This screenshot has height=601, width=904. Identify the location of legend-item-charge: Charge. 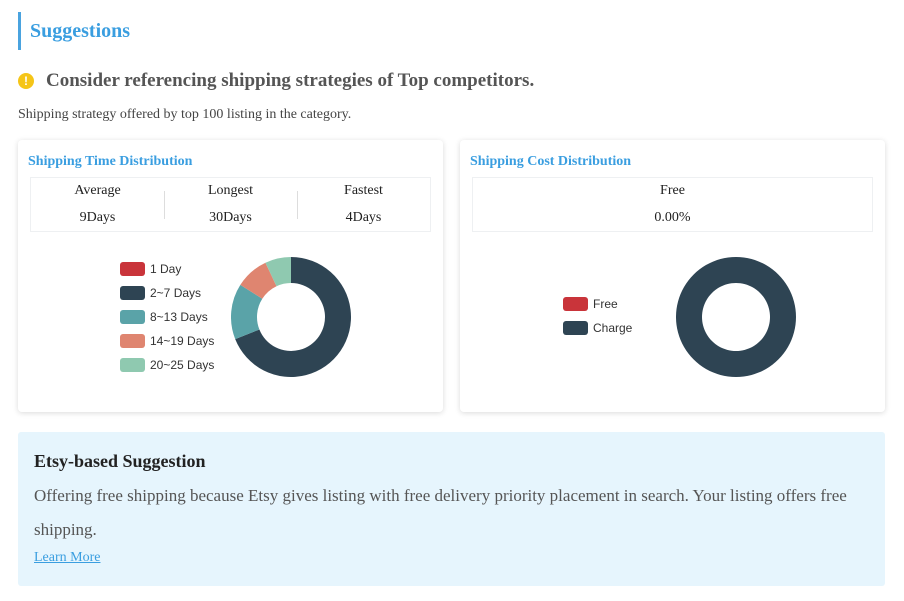
(597, 328).